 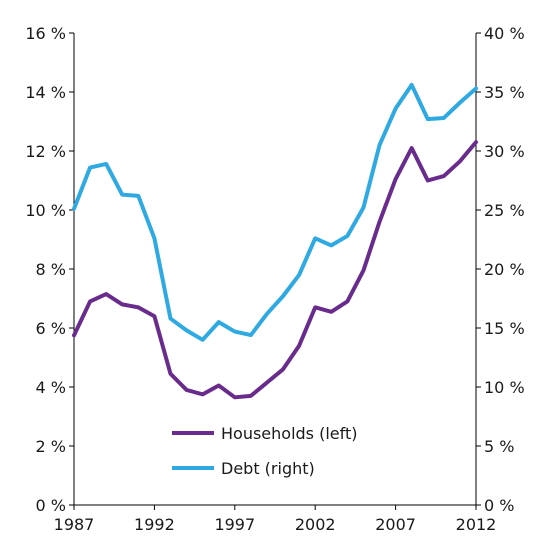 I want to click on left-axis-ticks: 0 % 2 % 4 % 6 % 8 % 10 % 12 % 14 % 16 %, so click(x=49, y=269).